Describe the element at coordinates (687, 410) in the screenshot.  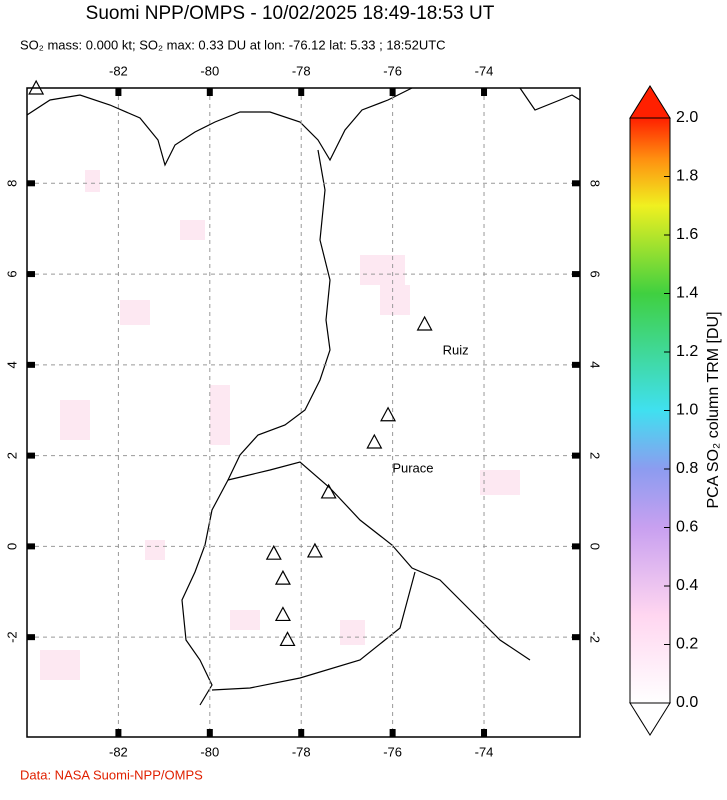
I see `colorbar-tick-label: 1.0` at that location.